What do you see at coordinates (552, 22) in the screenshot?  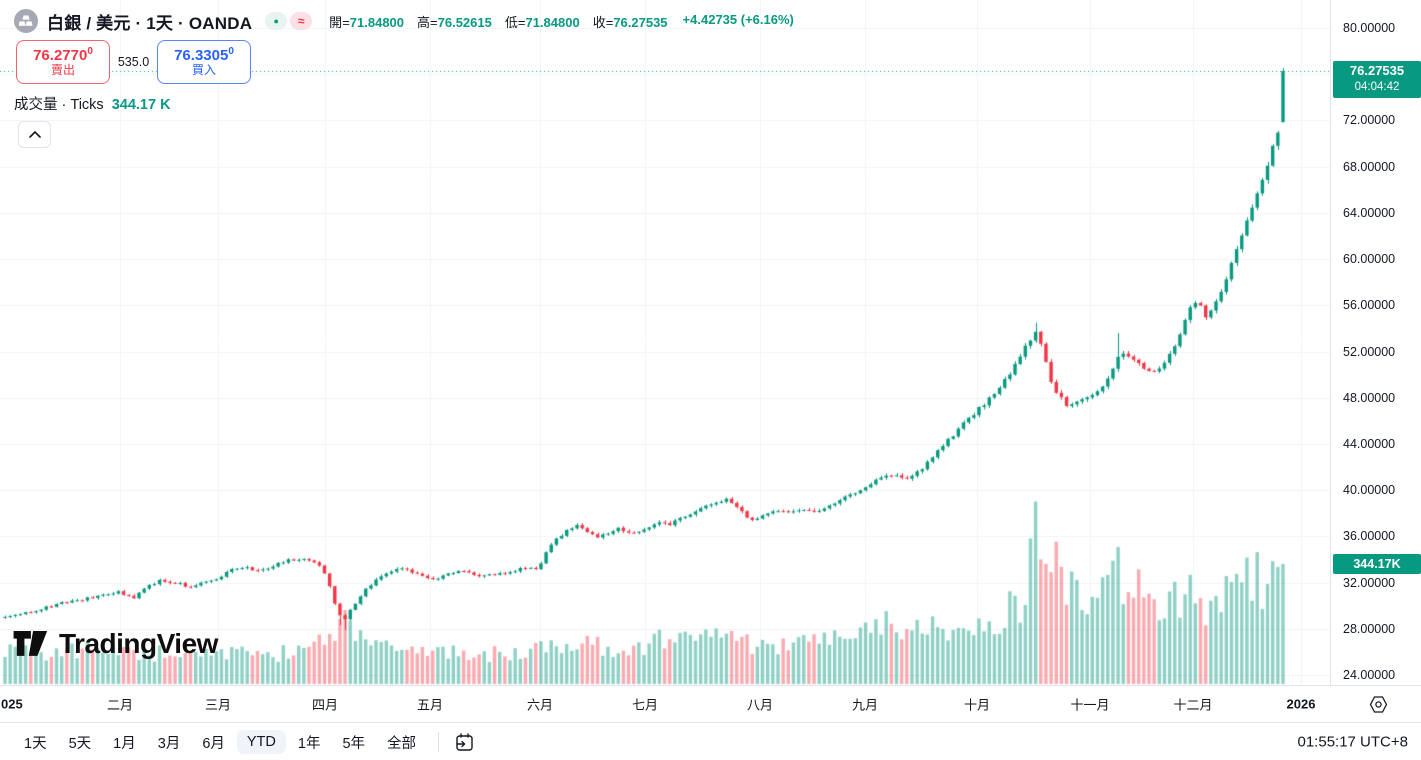 I see `low-value: 71.84800` at bounding box center [552, 22].